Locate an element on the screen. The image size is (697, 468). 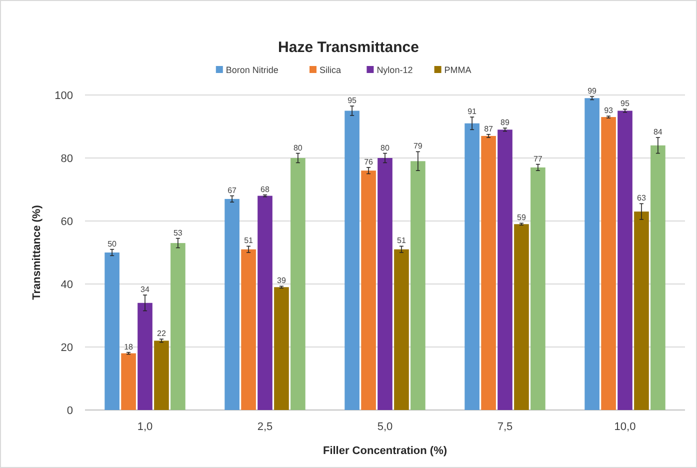
data-label: 50 is located at coordinates (113, 243).